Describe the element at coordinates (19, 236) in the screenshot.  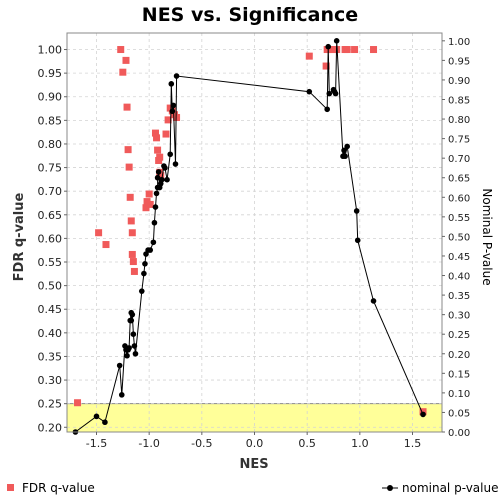
I see `y-axis-title: FDR q-value` at that location.